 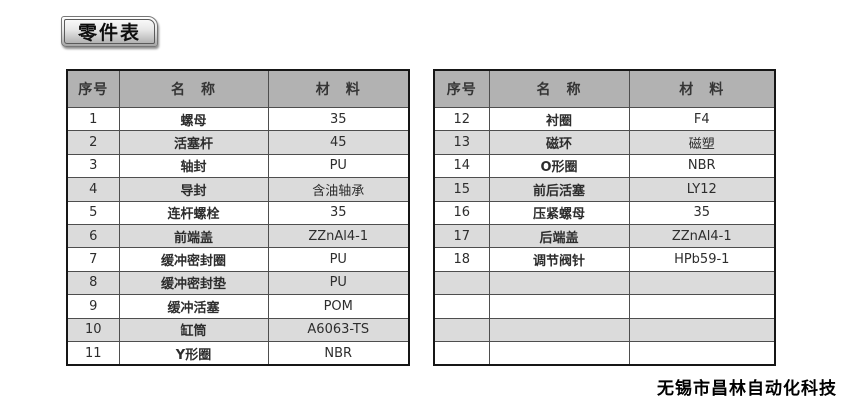 What do you see at coordinates (559, 212) in the screenshot?
I see `cell-name: 压紧螺母` at bounding box center [559, 212].